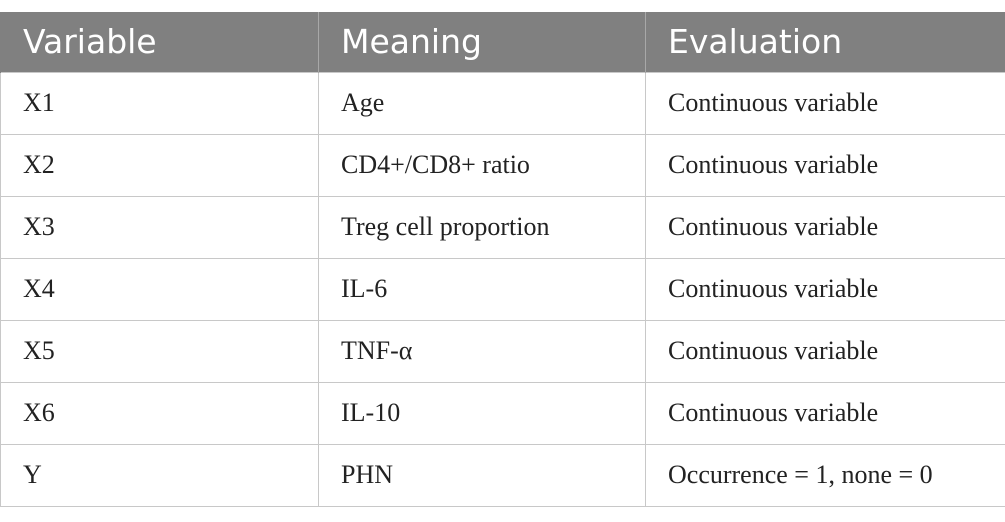 This screenshot has height=522, width=1005. What do you see at coordinates (482, 475) in the screenshot?
I see `cell-meaning: PHN` at bounding box center [482, 475].